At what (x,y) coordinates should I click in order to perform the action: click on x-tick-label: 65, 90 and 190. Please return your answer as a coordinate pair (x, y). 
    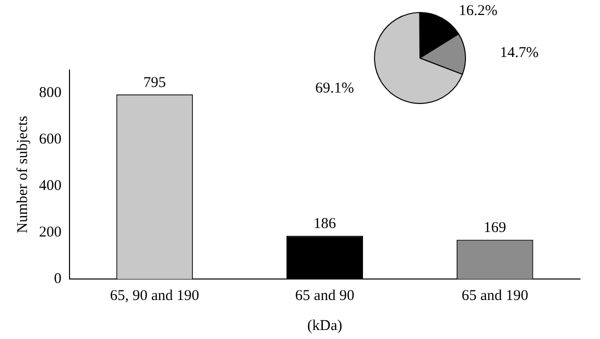
    Looking at the image, I should click on (155, 296).